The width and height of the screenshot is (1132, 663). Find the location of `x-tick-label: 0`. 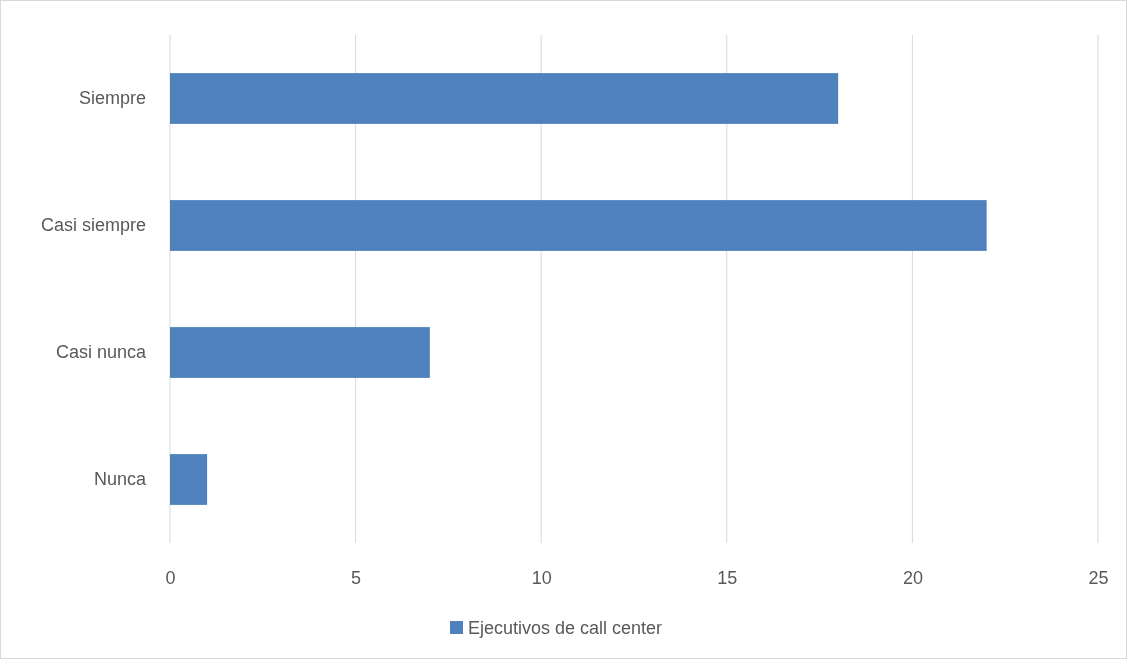

x-tick-label: 0 is located at coordinates (170, 577).